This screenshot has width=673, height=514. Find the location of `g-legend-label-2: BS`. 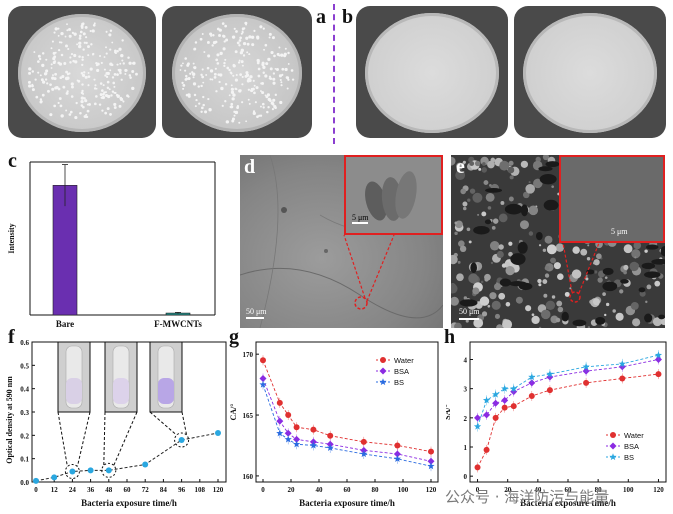

g-legend-label-2: BS is located at coordinates (399, 382).